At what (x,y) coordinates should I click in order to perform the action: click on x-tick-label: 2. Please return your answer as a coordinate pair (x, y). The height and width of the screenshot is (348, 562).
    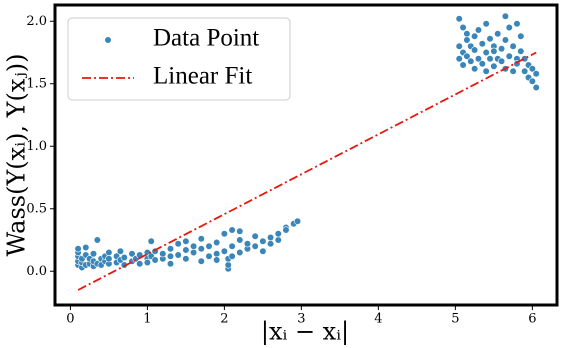
    Looking at the image, I should click on (224, 319).